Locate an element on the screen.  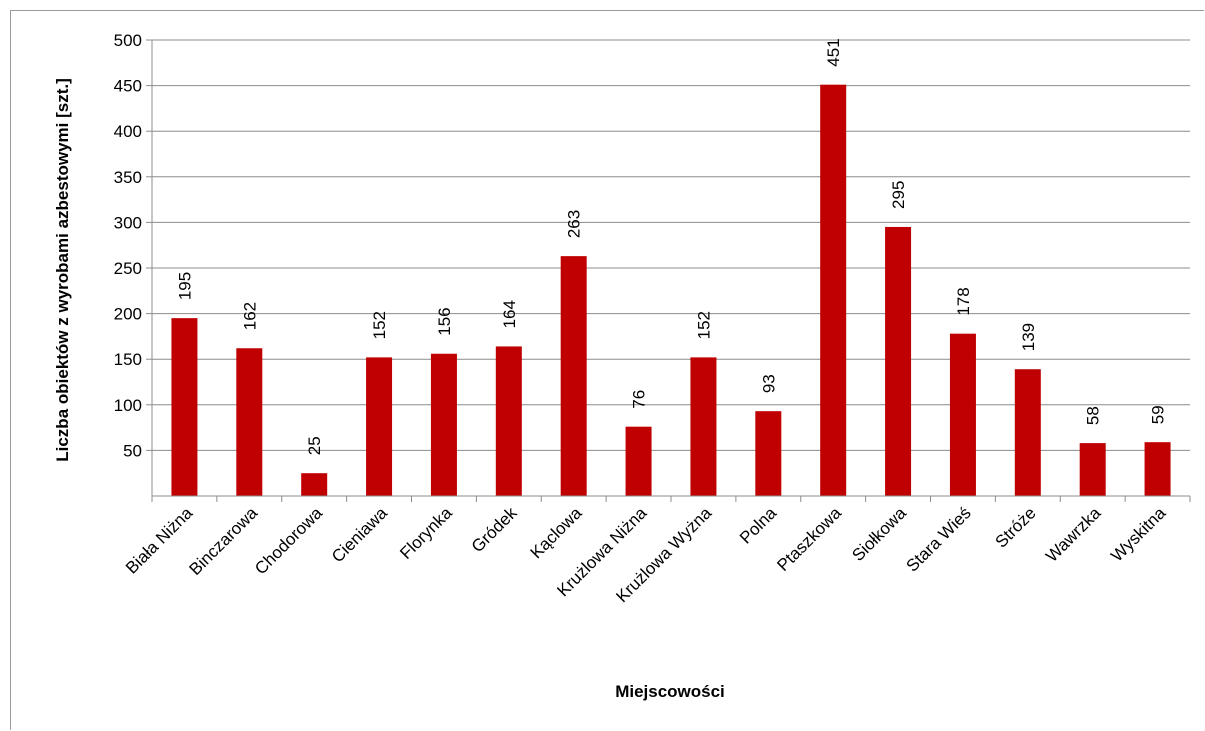
y-tick-label: 200 is located at coordinates (128, 314).